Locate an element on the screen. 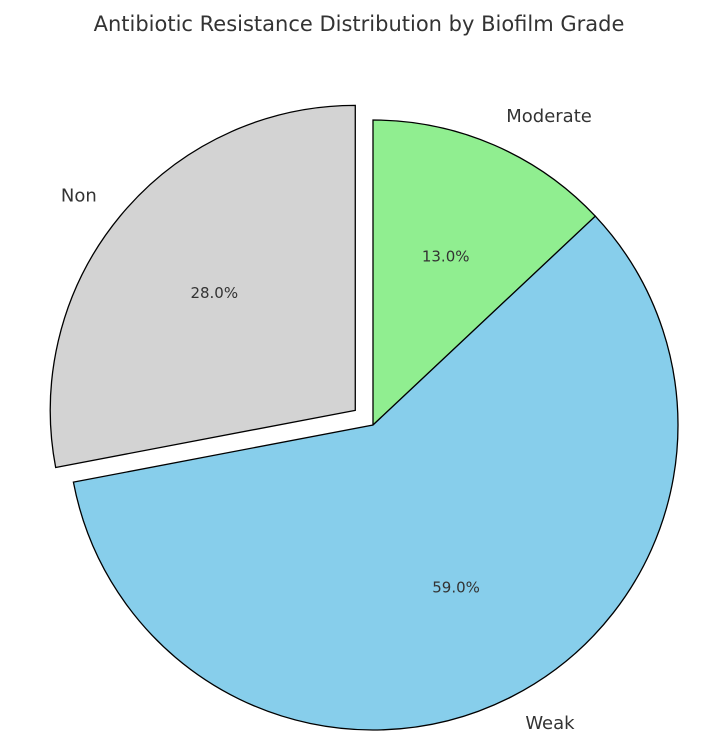 This screenshot has height=755, width=718. percent-label-non: 28.0% is located at coordinates (214, 293).